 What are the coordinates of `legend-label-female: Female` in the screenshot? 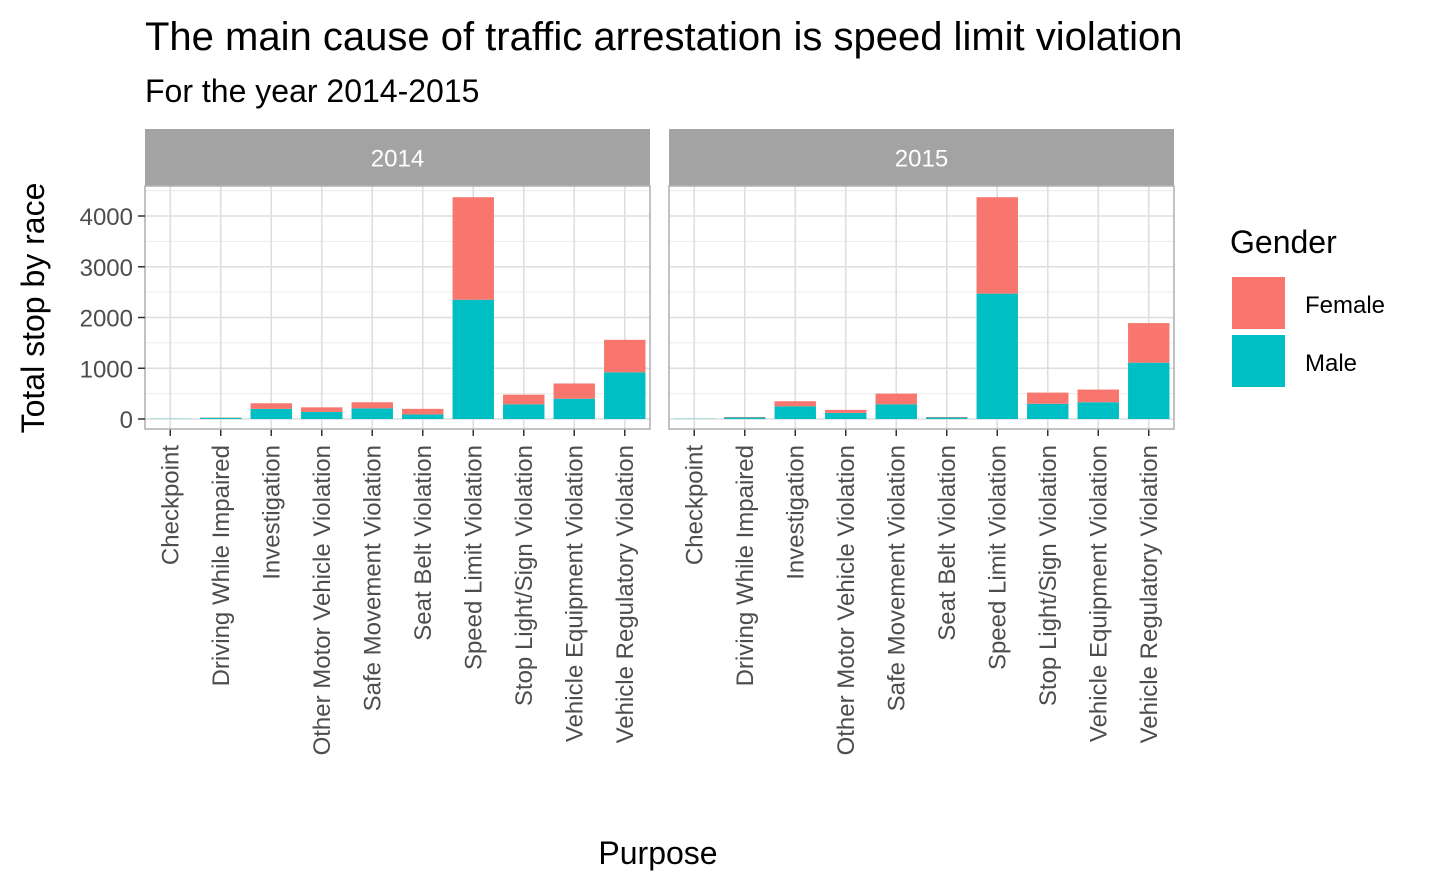 It's located at (1345, 305).